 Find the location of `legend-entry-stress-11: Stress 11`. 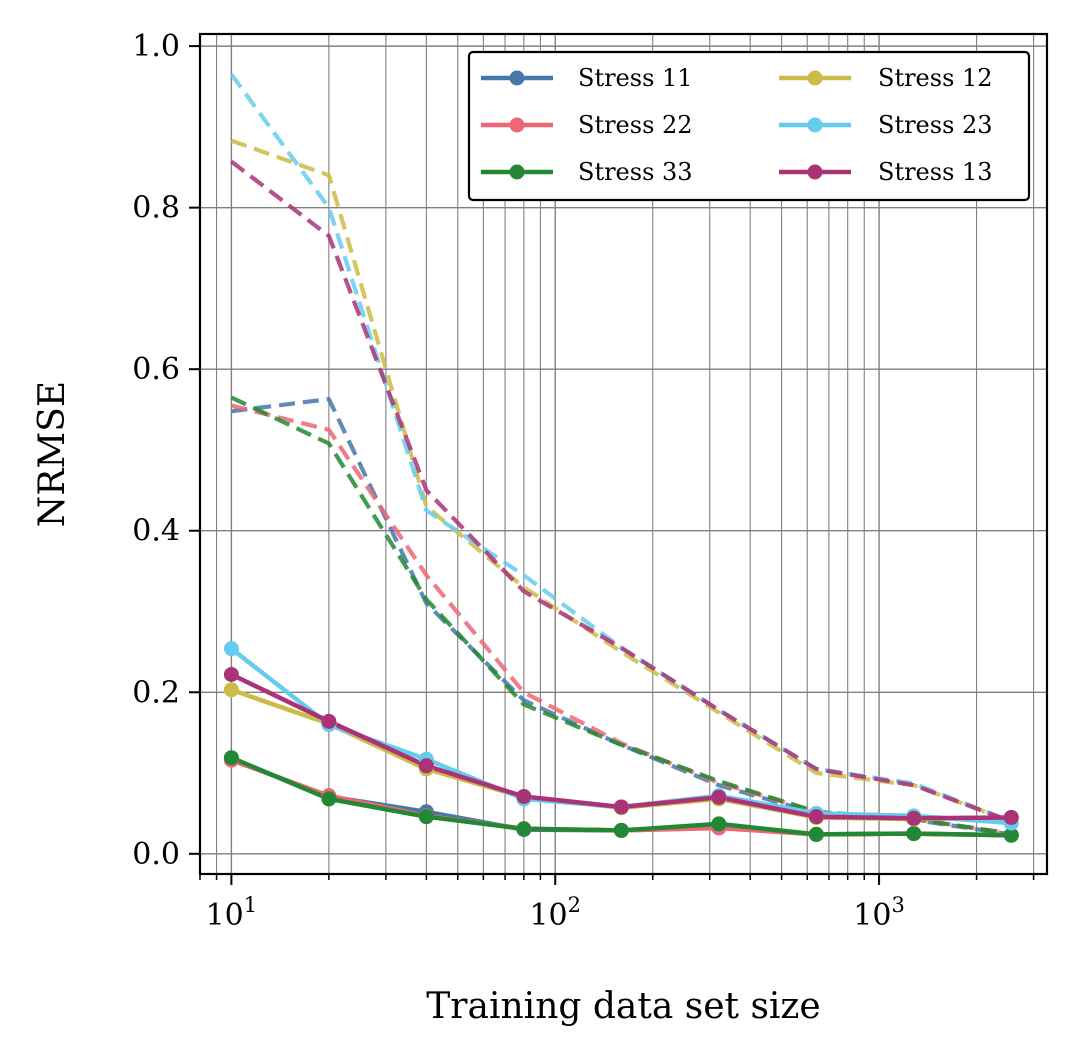

legend-entry-stress-11: Stress 11 is located at coordinates (587, 78).